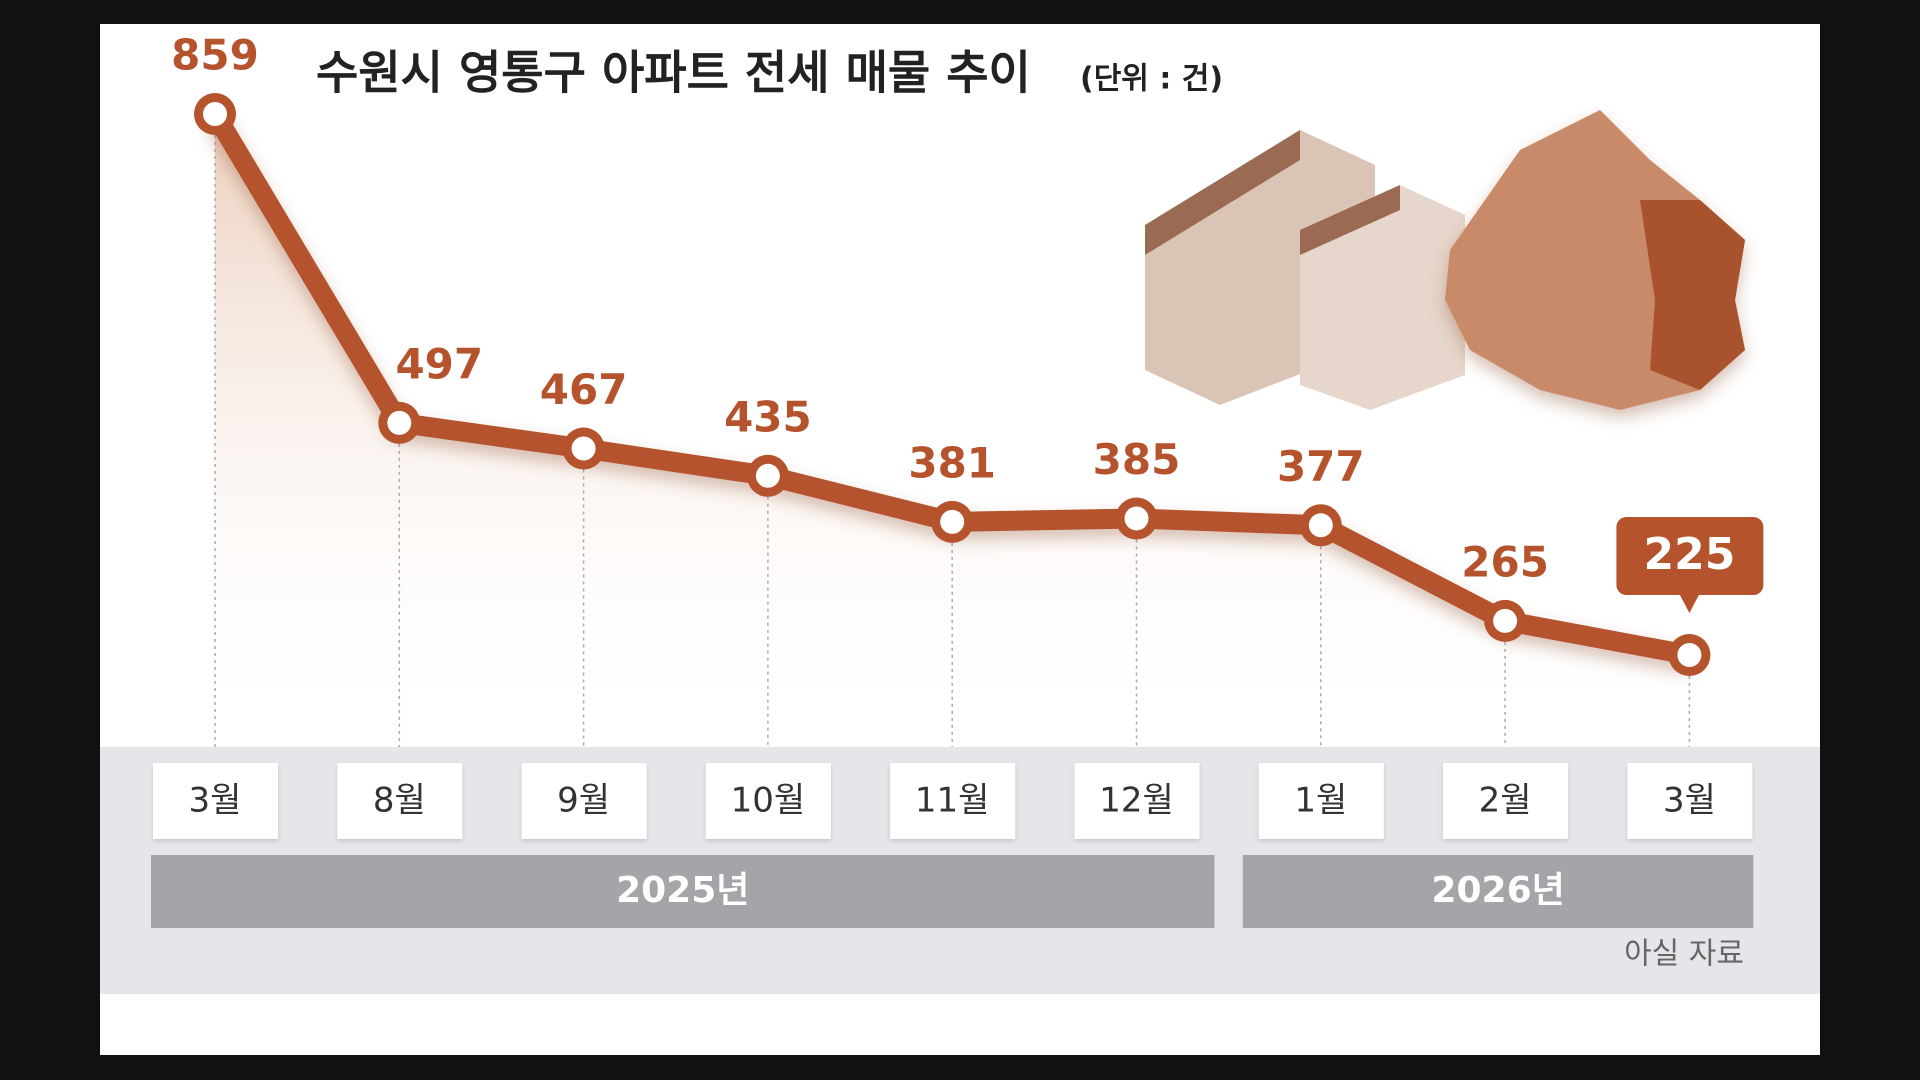 Image resolution: width=1920 pixels, height=1080 pixels. I want to click on data-label: 225, so click(1689, 554).